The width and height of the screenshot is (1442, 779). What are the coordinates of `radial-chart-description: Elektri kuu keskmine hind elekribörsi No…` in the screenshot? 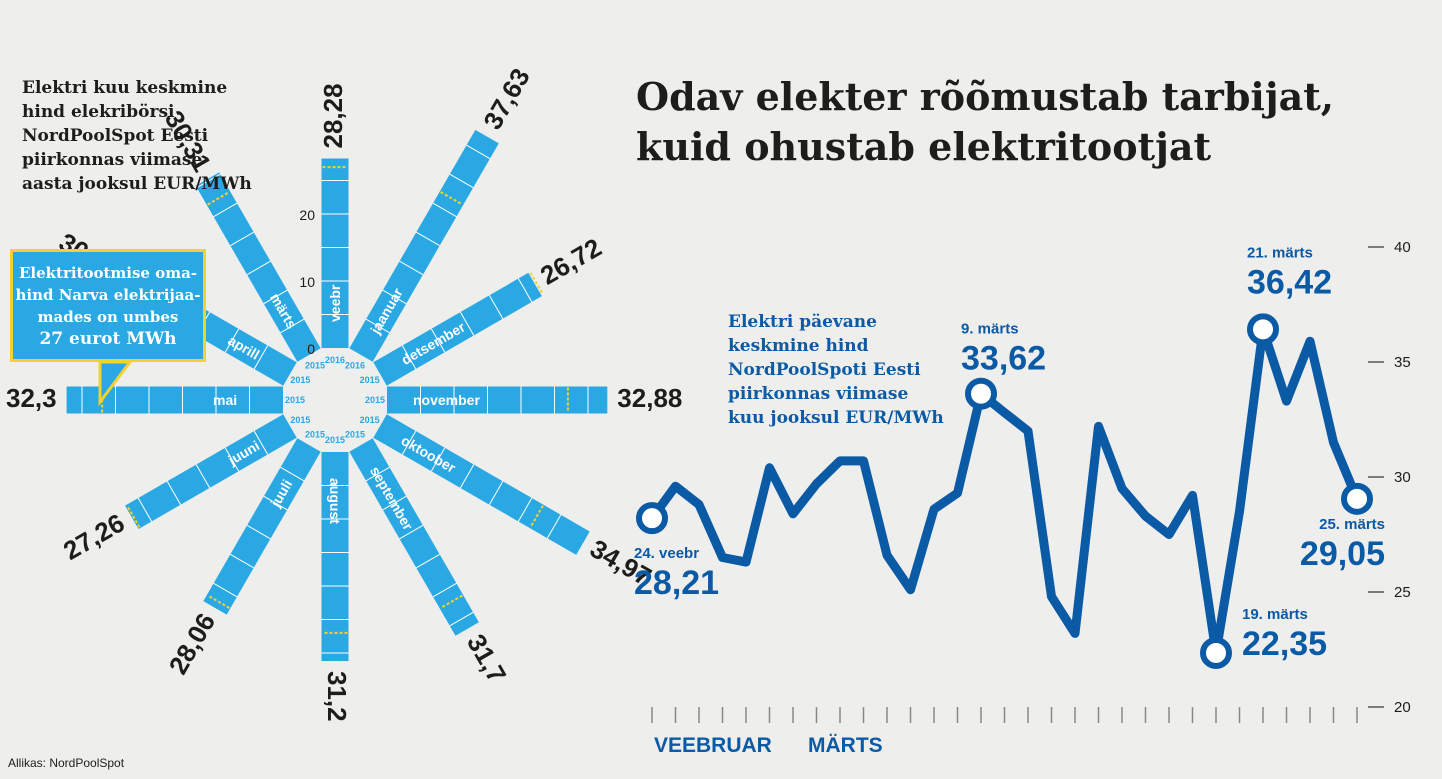 It's located at (152, 136).